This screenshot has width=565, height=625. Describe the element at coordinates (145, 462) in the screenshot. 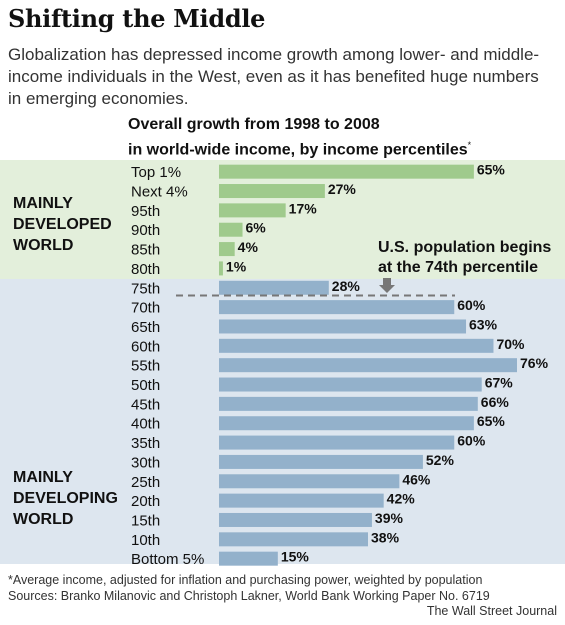

I see `category-label: 30th` at that location.